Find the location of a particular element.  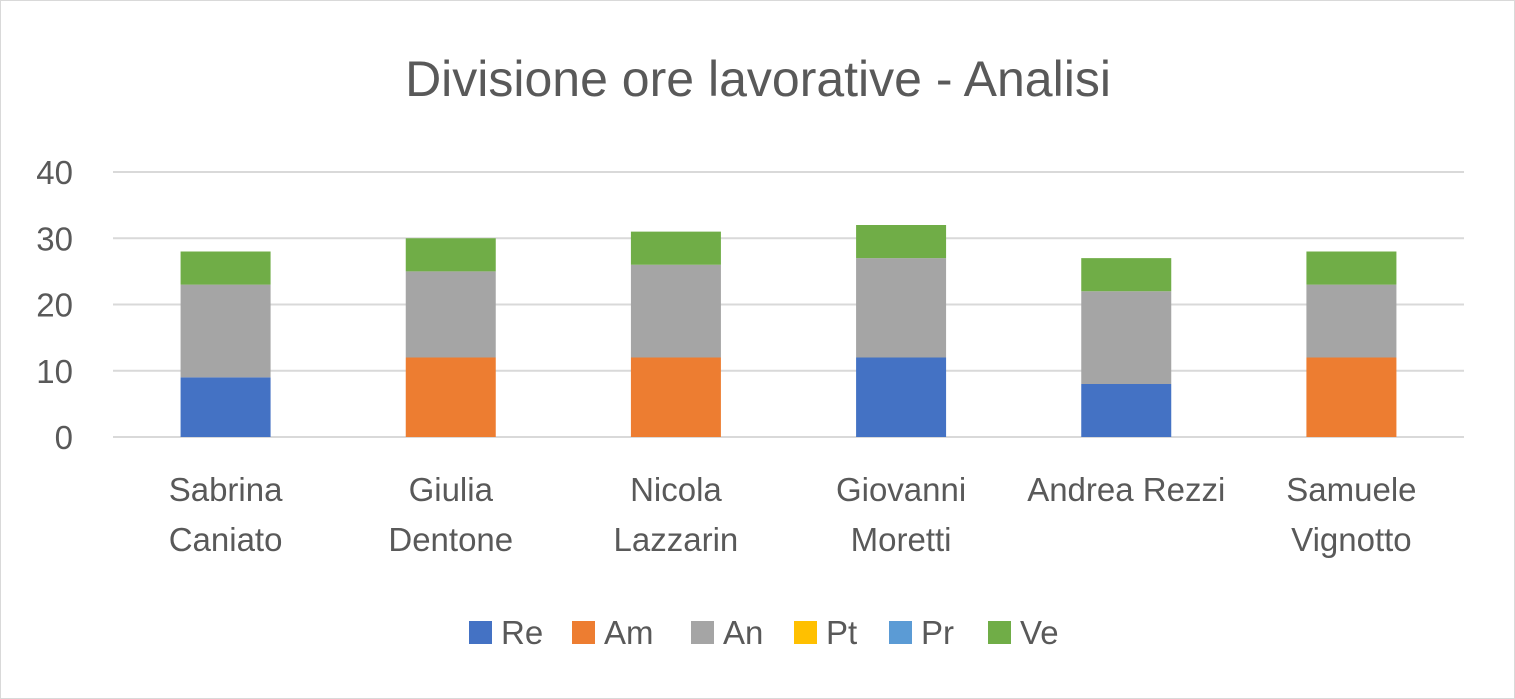

legend-swatch-pr is located at coordinates (900, 632).